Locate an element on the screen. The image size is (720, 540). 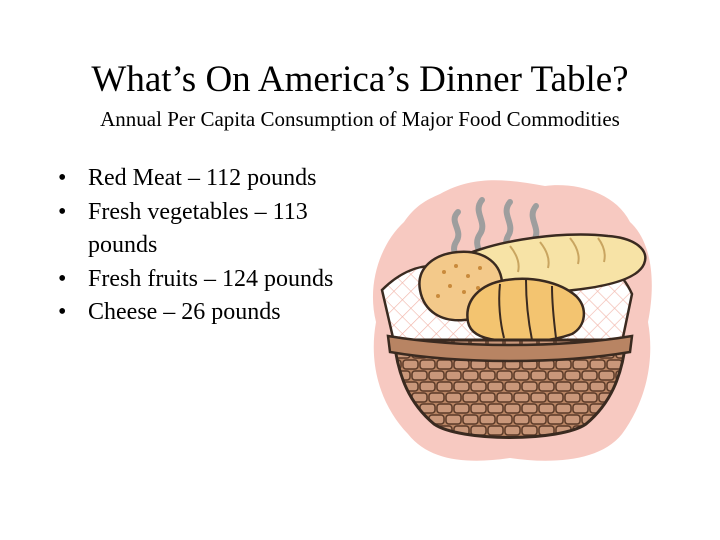
bullet-text: Fresh vegetables – 113 pounds is located at coordinates (198, 228).